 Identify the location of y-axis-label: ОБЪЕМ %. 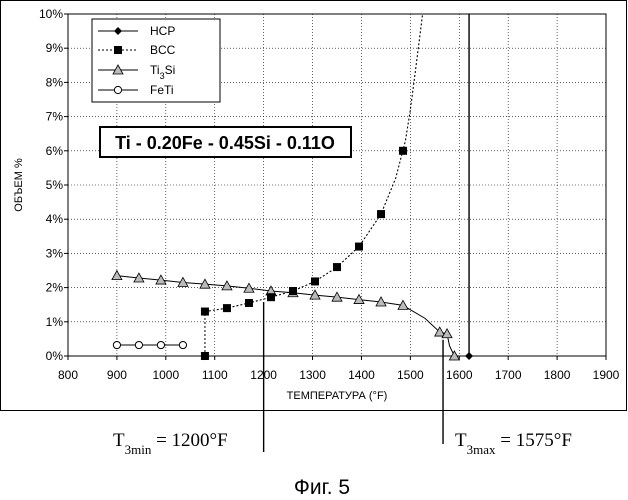
(19, 185).